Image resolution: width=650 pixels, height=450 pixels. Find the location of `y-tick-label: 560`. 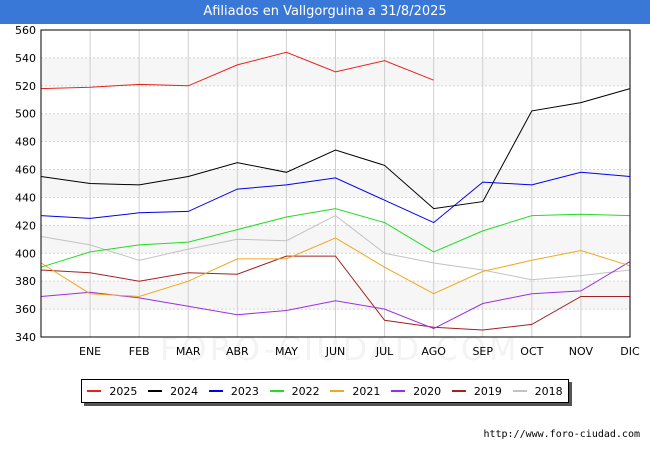

y-tick-label: 560 is located at coordinates (25, 30).